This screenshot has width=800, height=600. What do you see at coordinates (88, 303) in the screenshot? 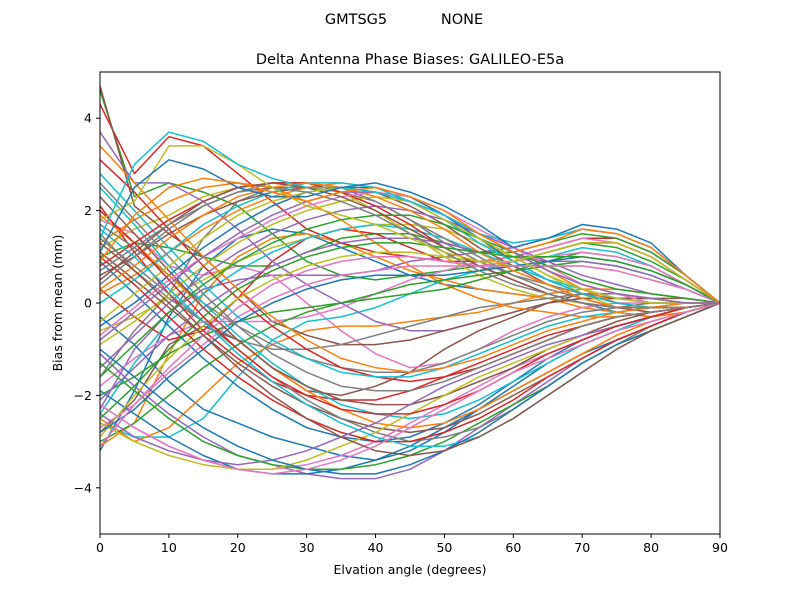
I see `y-tick-label: 0` at bounding box center [88, 303].